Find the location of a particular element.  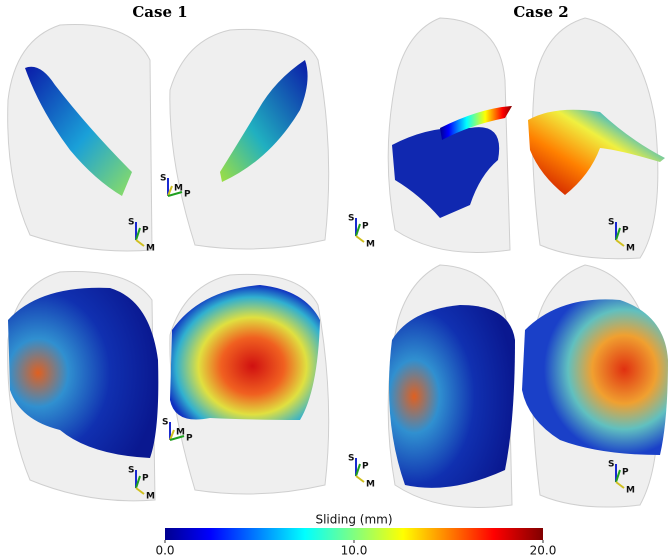

colorbar is located at coordinates (354, 534).